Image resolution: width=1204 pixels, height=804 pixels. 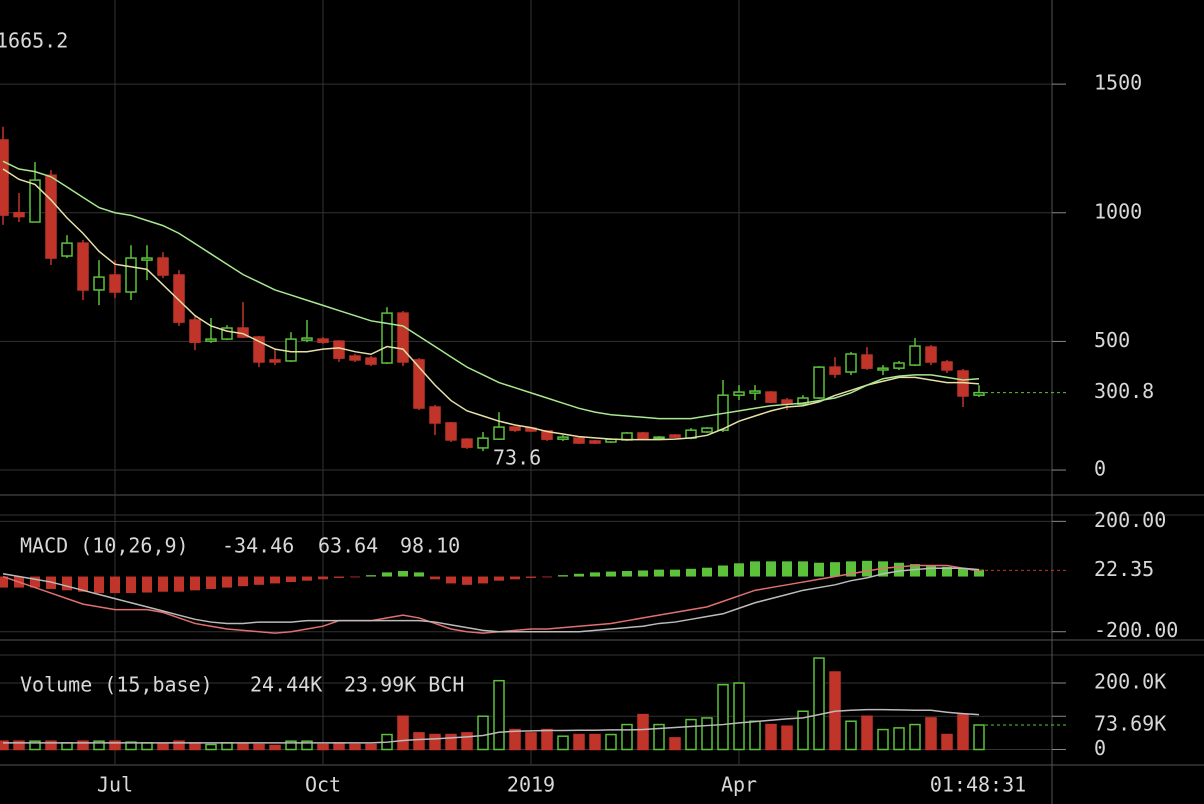 I want to click on legend-text: 23.99K BCH, so click(x=404, y=685).